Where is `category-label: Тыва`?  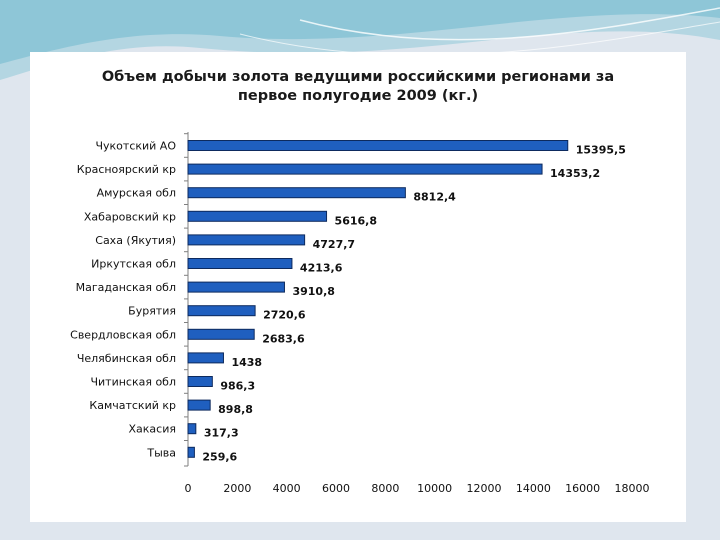 category-label: Тыва is located at coordinates (161, 452).